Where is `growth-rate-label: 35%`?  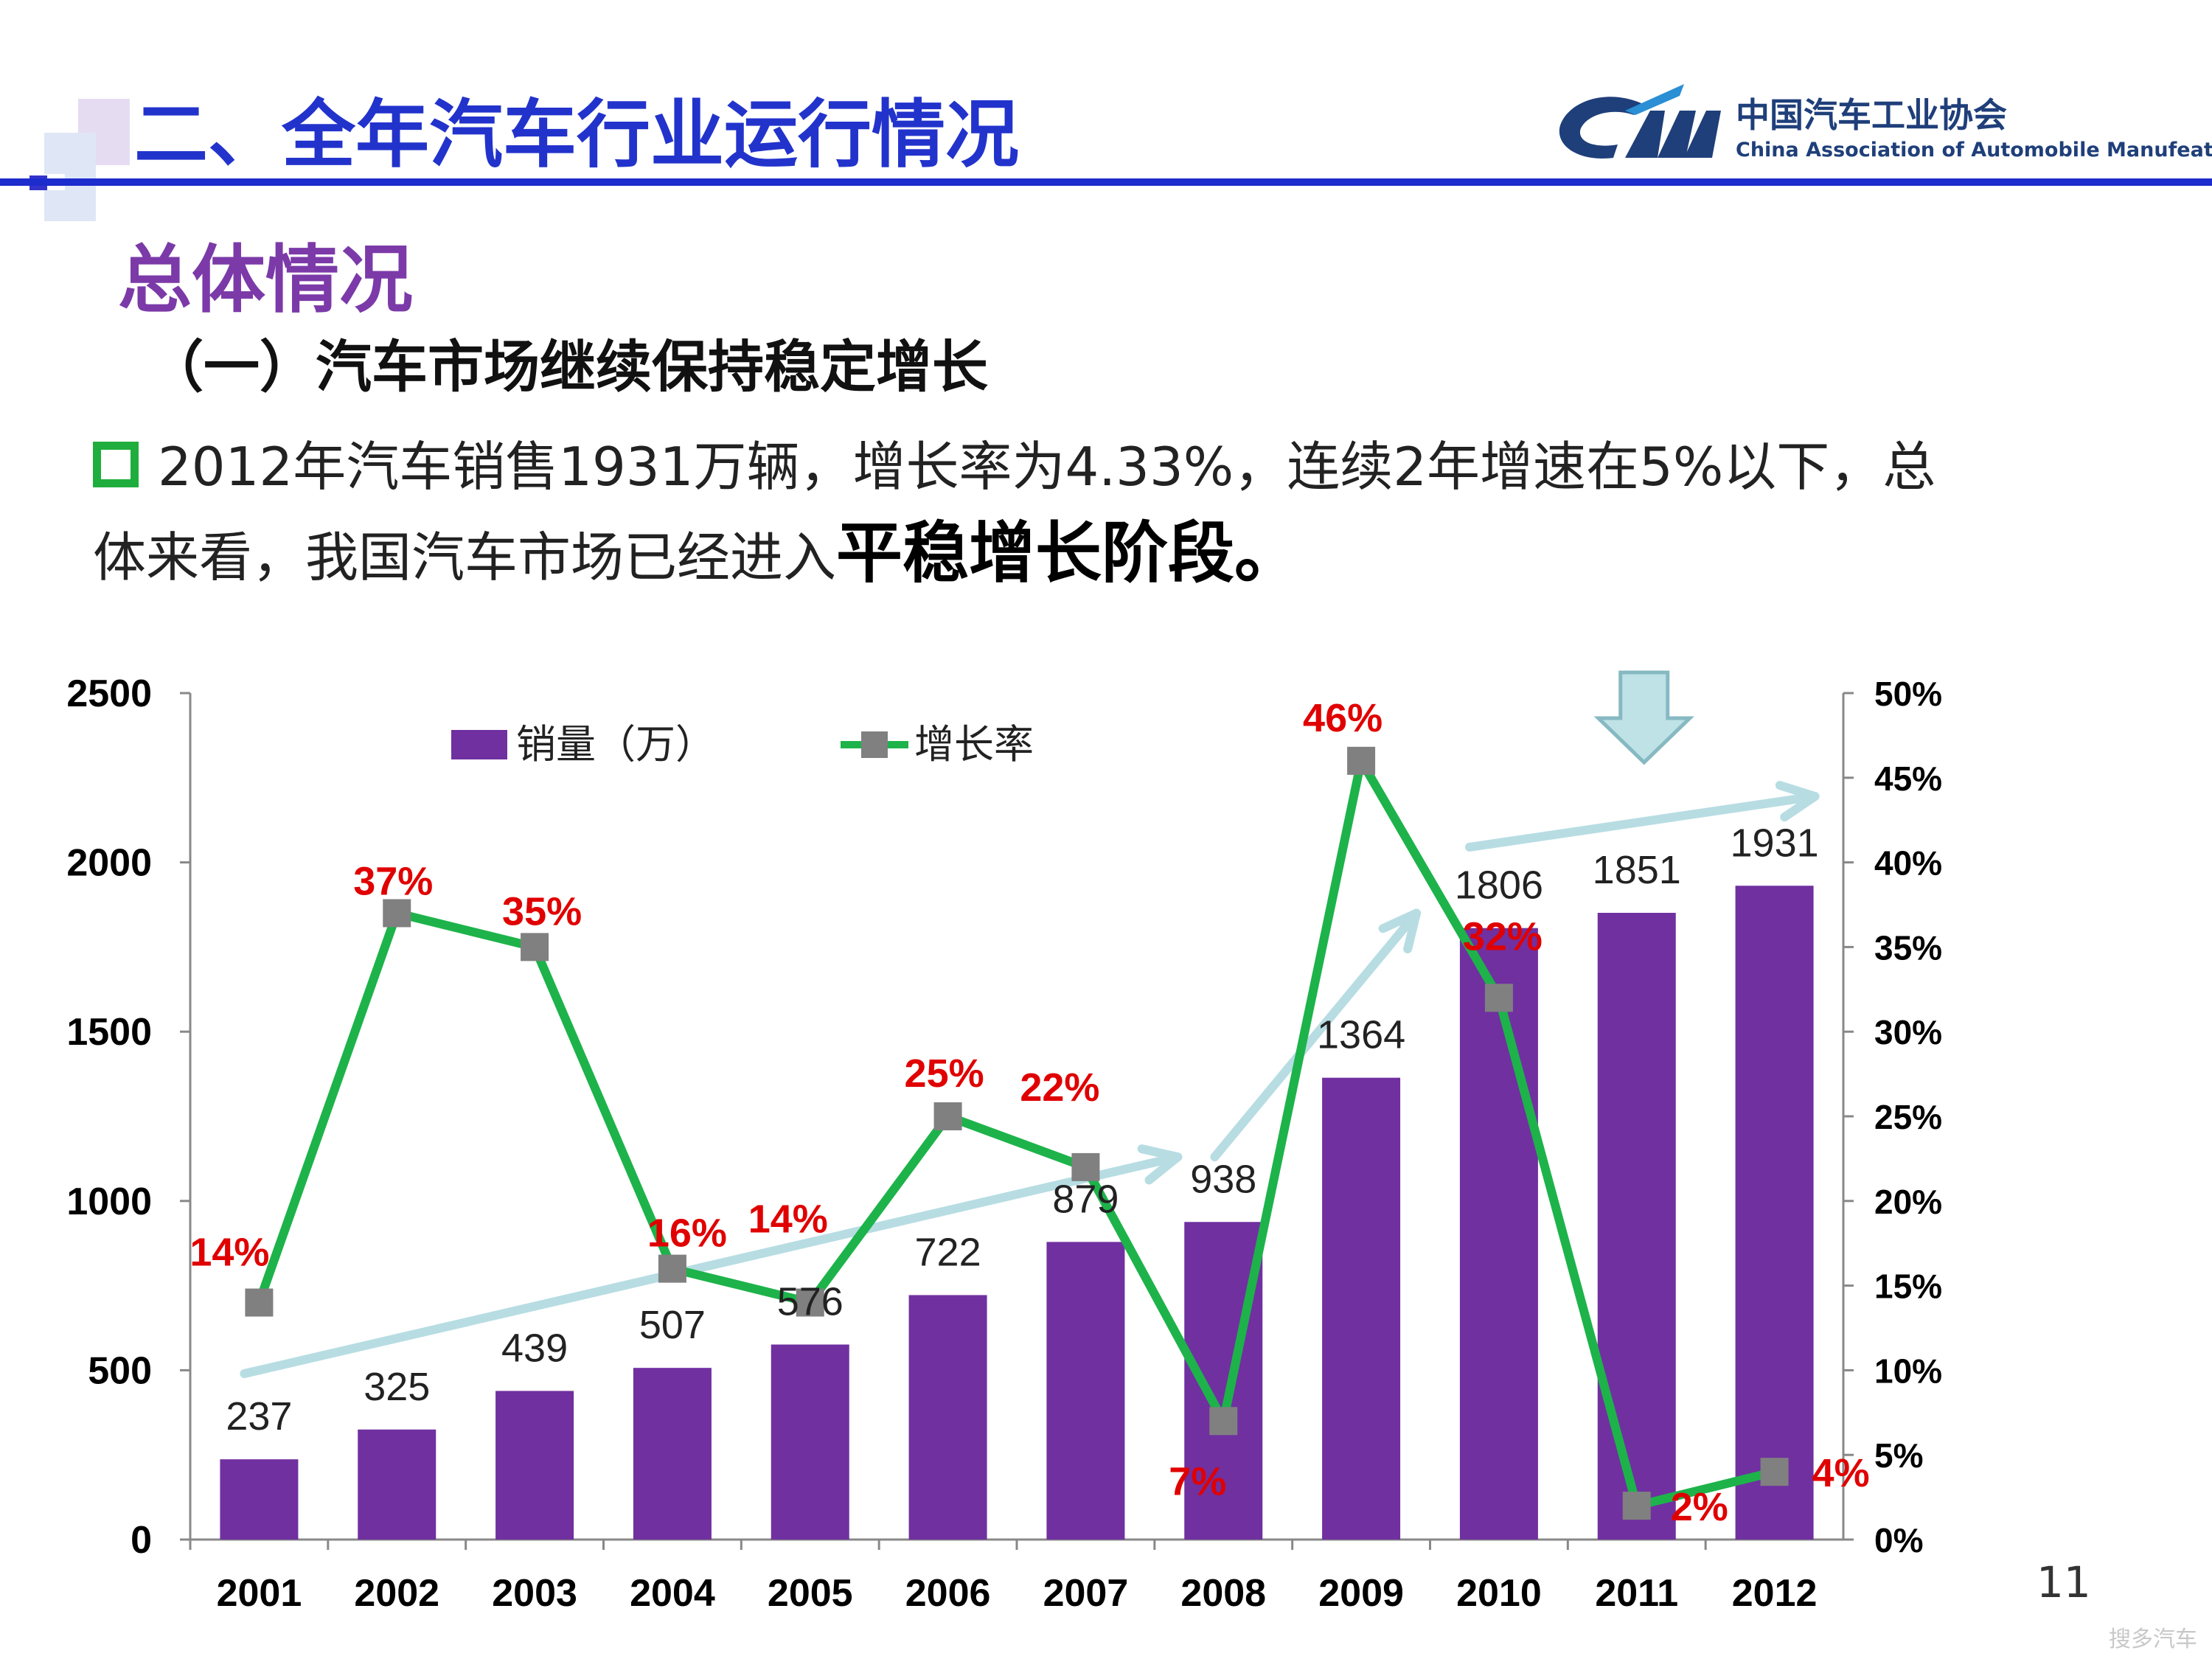
growth-rate-label: 35% is located at coordinates (542, 911).